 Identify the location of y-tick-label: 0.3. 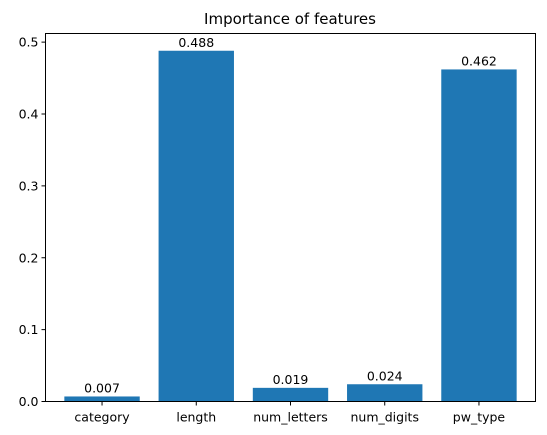
(29, 185).